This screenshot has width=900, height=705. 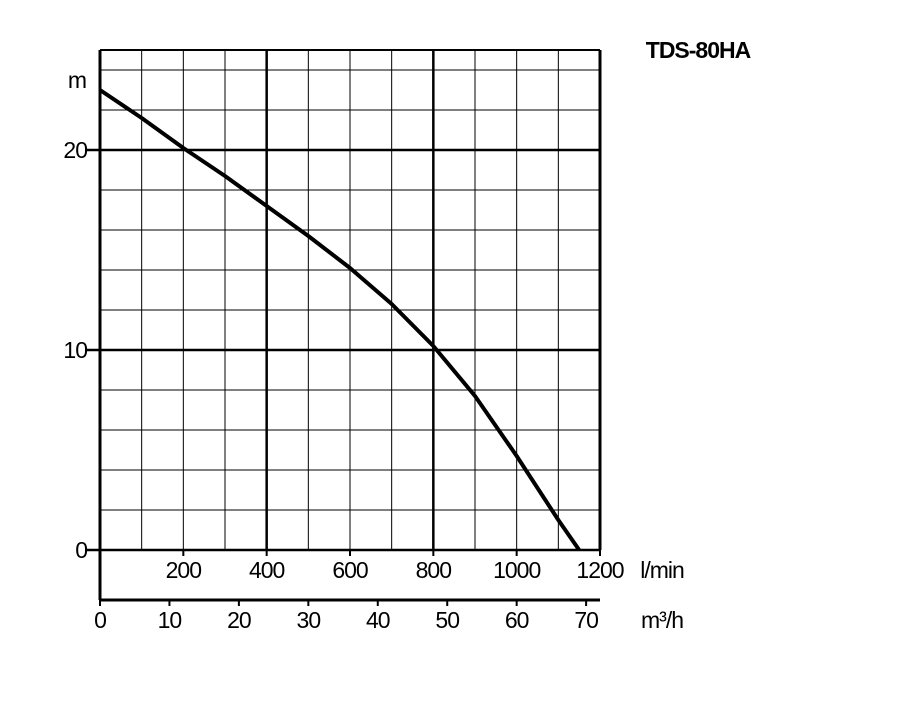 What do you see at coordinates (434, 570) in the screenshot?
I see `x-tick-label: 800` at bounding box center [434, 570].